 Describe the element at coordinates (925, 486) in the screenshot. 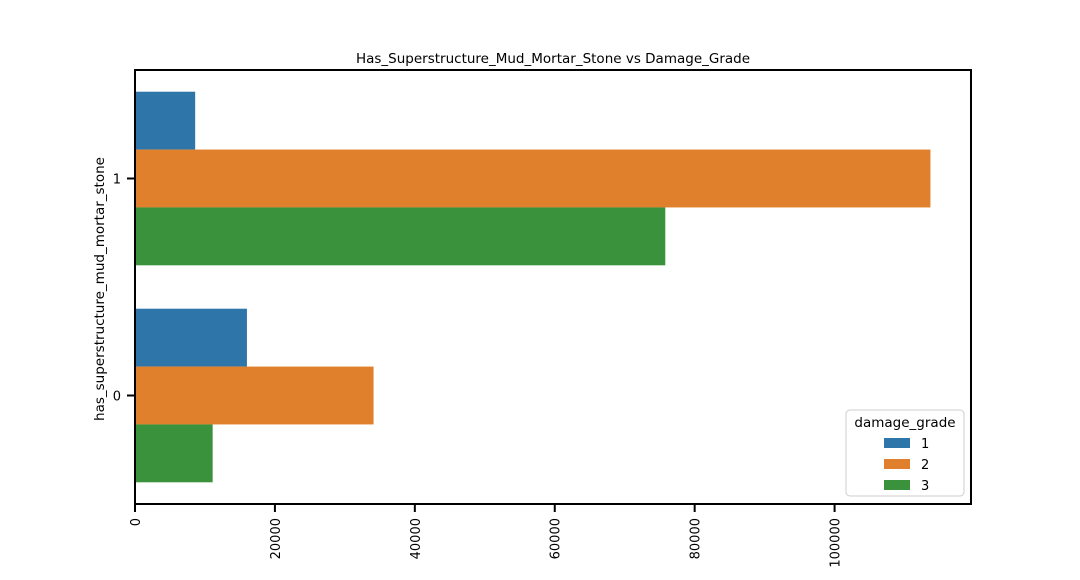

I see `legend-label-grade-3: 3` at that location.